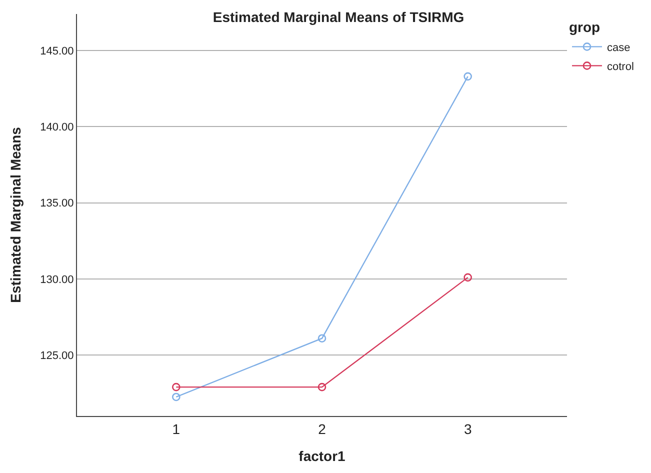 Image resolution: width=651 pixels, height=473 pixels. I want to click on y-tick-label: 140.00, so click(57, 128).